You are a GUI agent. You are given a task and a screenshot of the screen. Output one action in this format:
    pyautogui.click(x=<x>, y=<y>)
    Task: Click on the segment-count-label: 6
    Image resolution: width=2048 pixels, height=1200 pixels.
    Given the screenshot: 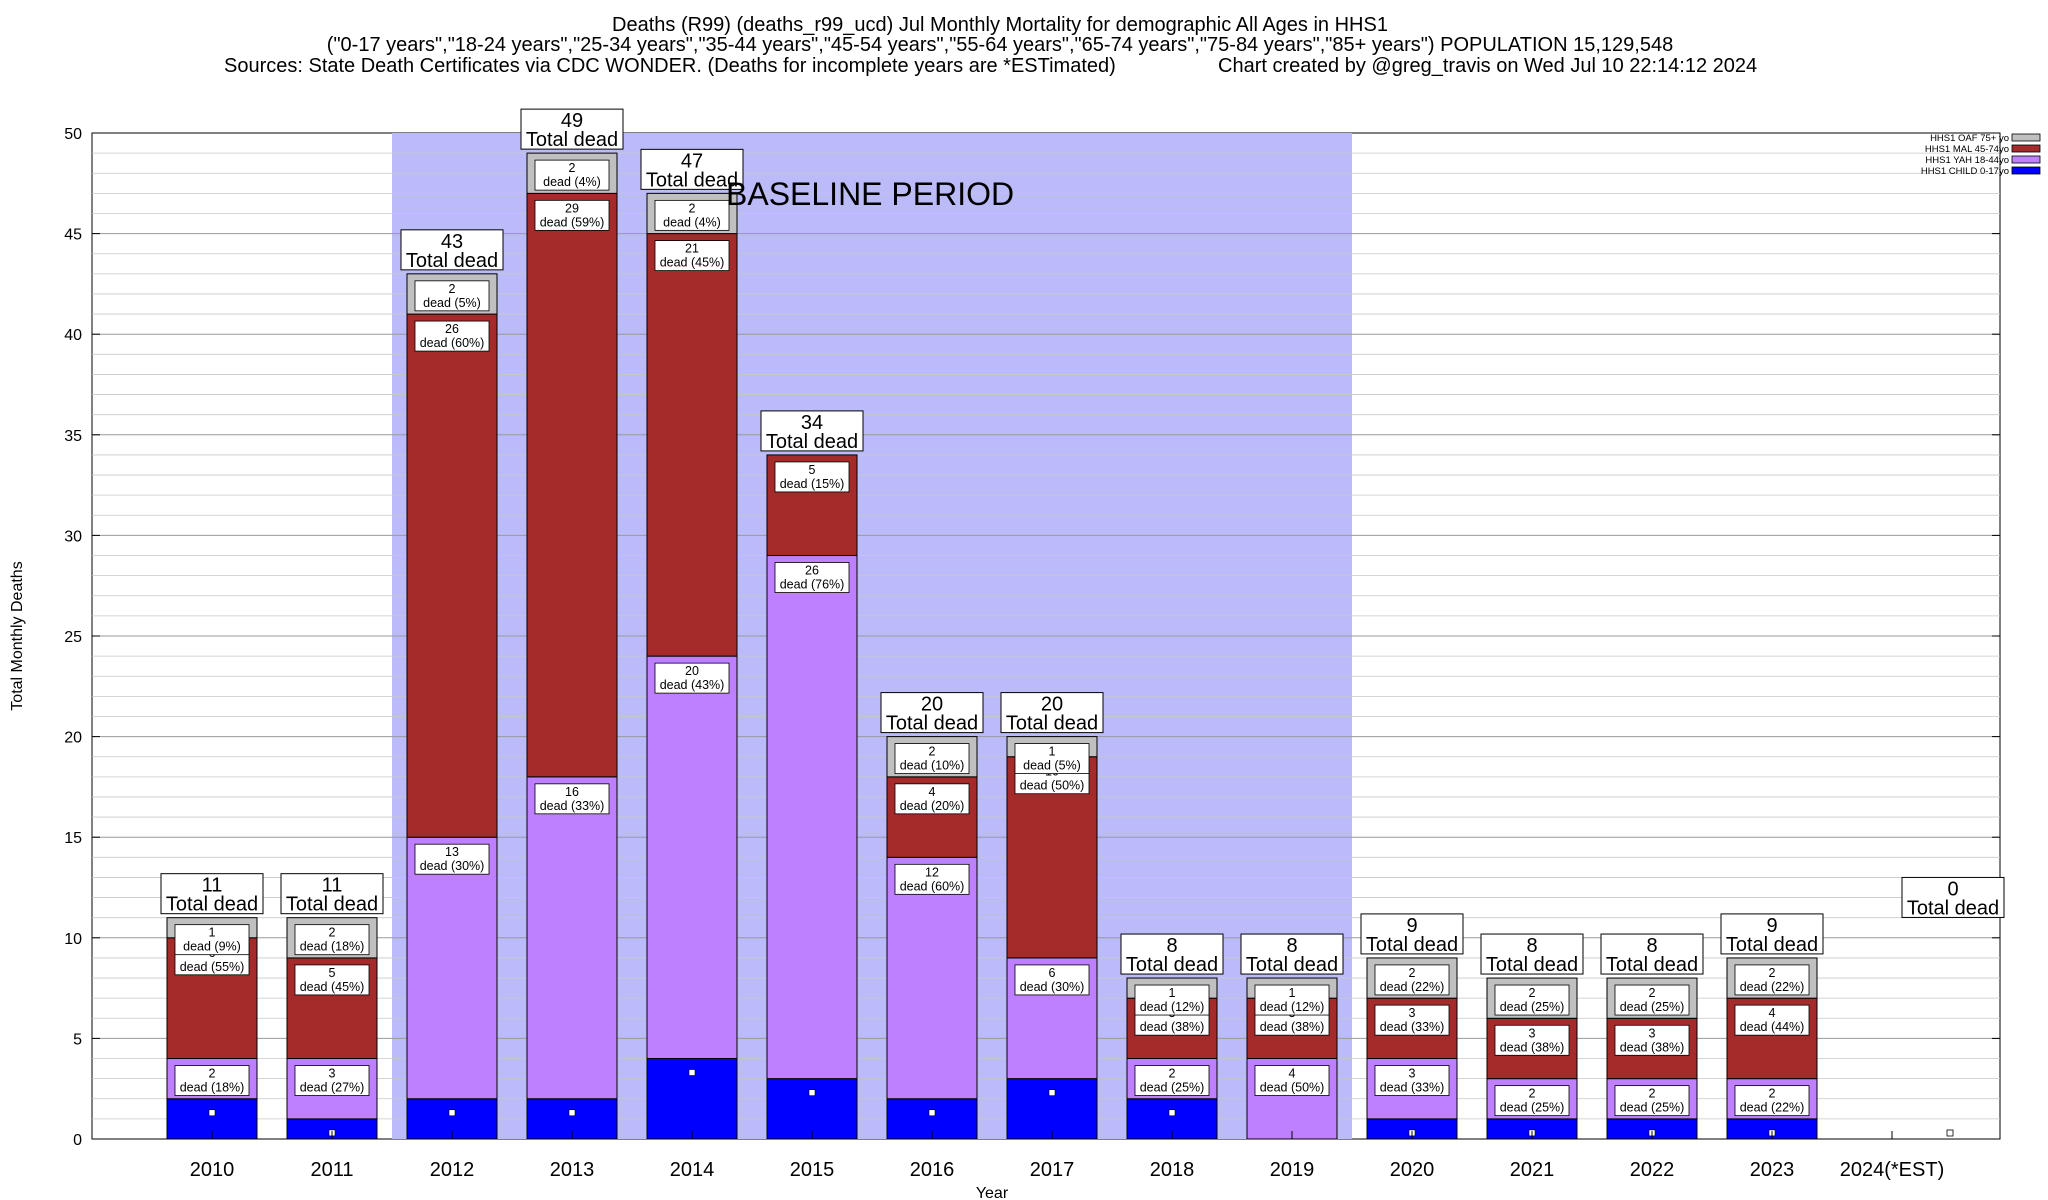 What is the action you would take?
    pyautogui.click(x=1052, y=973)
    